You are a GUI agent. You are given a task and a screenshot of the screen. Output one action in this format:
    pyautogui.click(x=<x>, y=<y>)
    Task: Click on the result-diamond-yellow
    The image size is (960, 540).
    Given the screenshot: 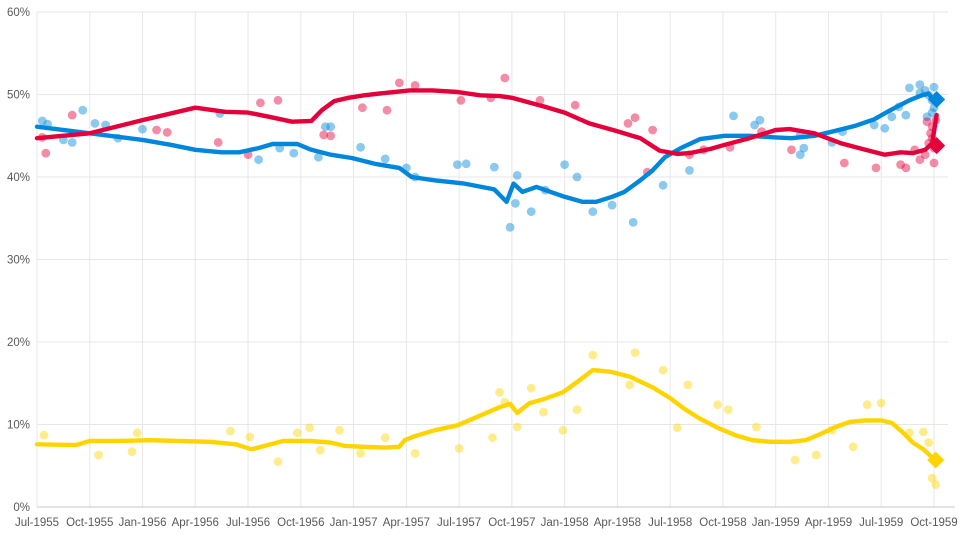 What is the action you would take?
    pyautogui.click(x=936, y=460)
    